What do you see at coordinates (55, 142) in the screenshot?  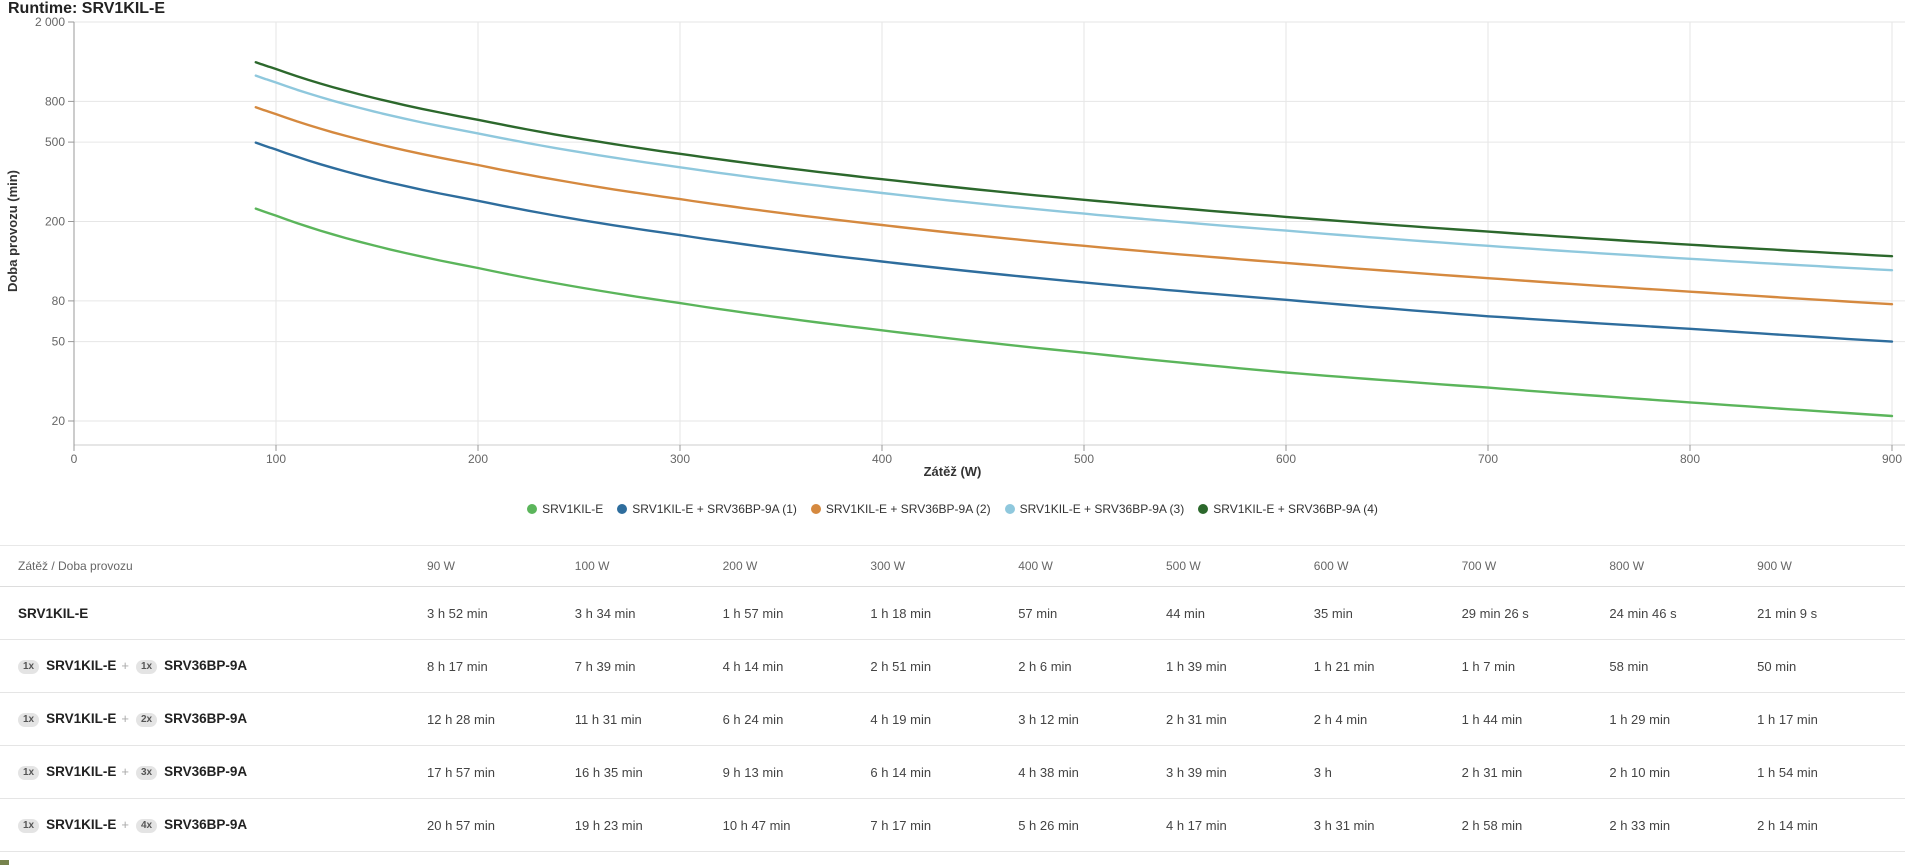 I see `y-tick-label: 500` at bounding box center [55, 142].